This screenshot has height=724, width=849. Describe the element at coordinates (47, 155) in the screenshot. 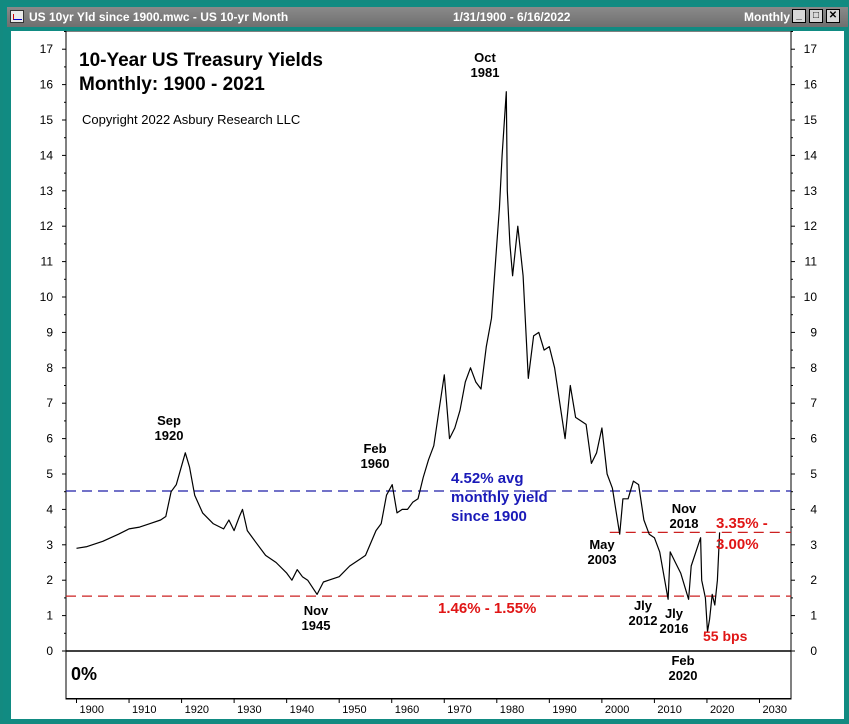

I see `y-tick-label-left: 14` at that location.